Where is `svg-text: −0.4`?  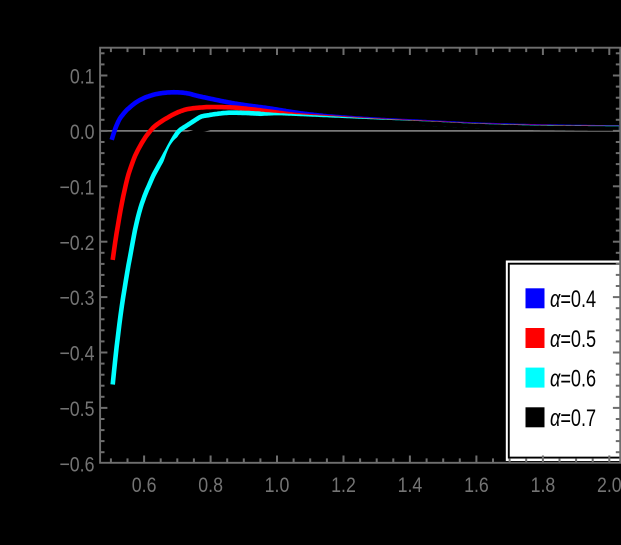
svg-text: −0.4 is located at coordinates (76, 354).